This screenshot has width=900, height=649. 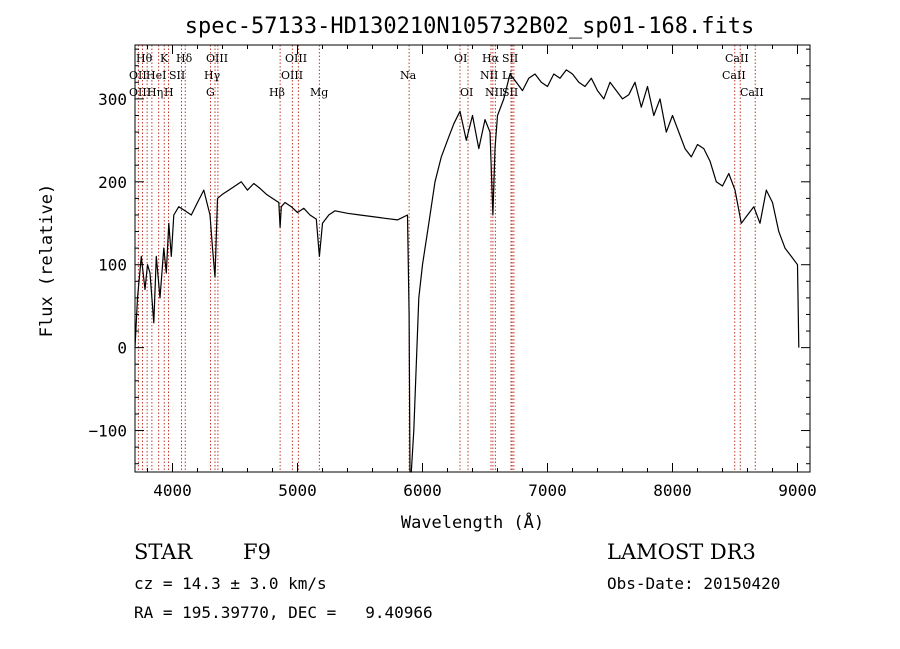 I want to click on y-tick-label: 100, so click(x=112, y=265).